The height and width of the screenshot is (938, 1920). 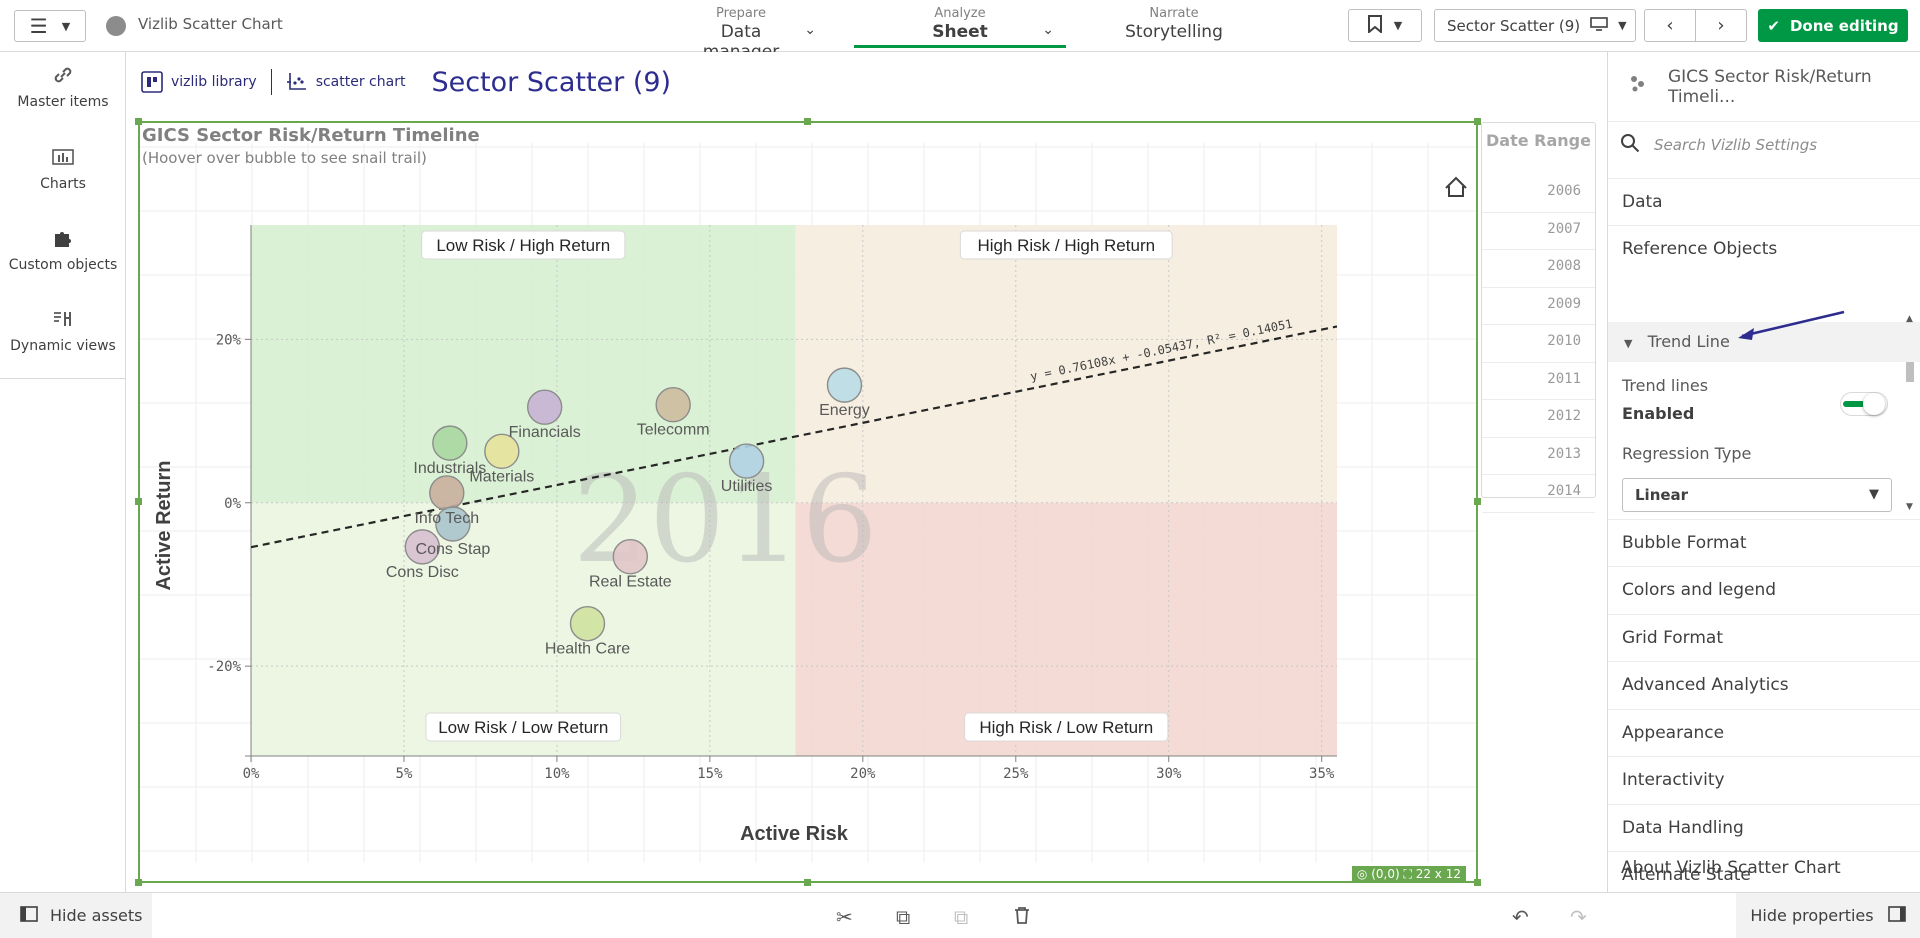 I want to click on tab-prepare: Prepare Data manager ⌄, so click(x=752, y=33).